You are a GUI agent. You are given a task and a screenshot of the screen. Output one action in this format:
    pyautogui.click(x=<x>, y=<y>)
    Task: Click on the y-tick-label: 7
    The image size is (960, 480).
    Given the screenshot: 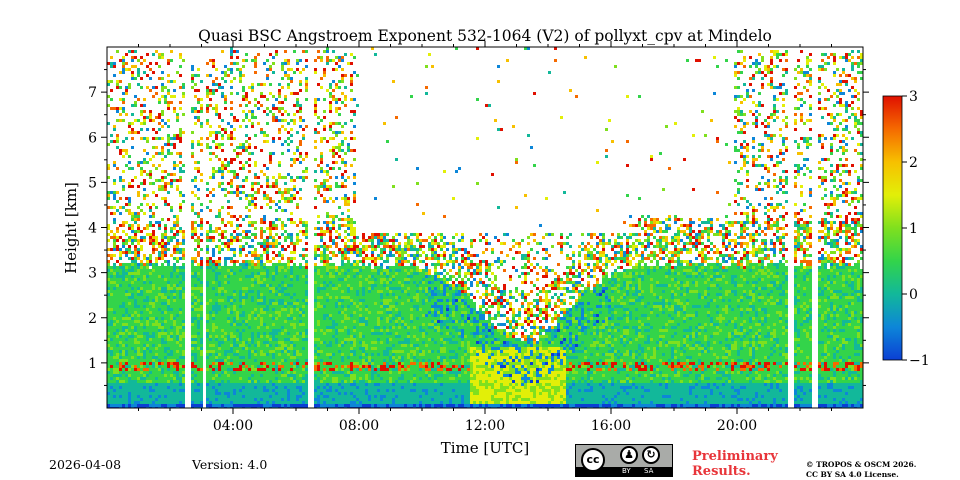 What is the action you would take?
    pyautogui.click(x=92, y=93)
    